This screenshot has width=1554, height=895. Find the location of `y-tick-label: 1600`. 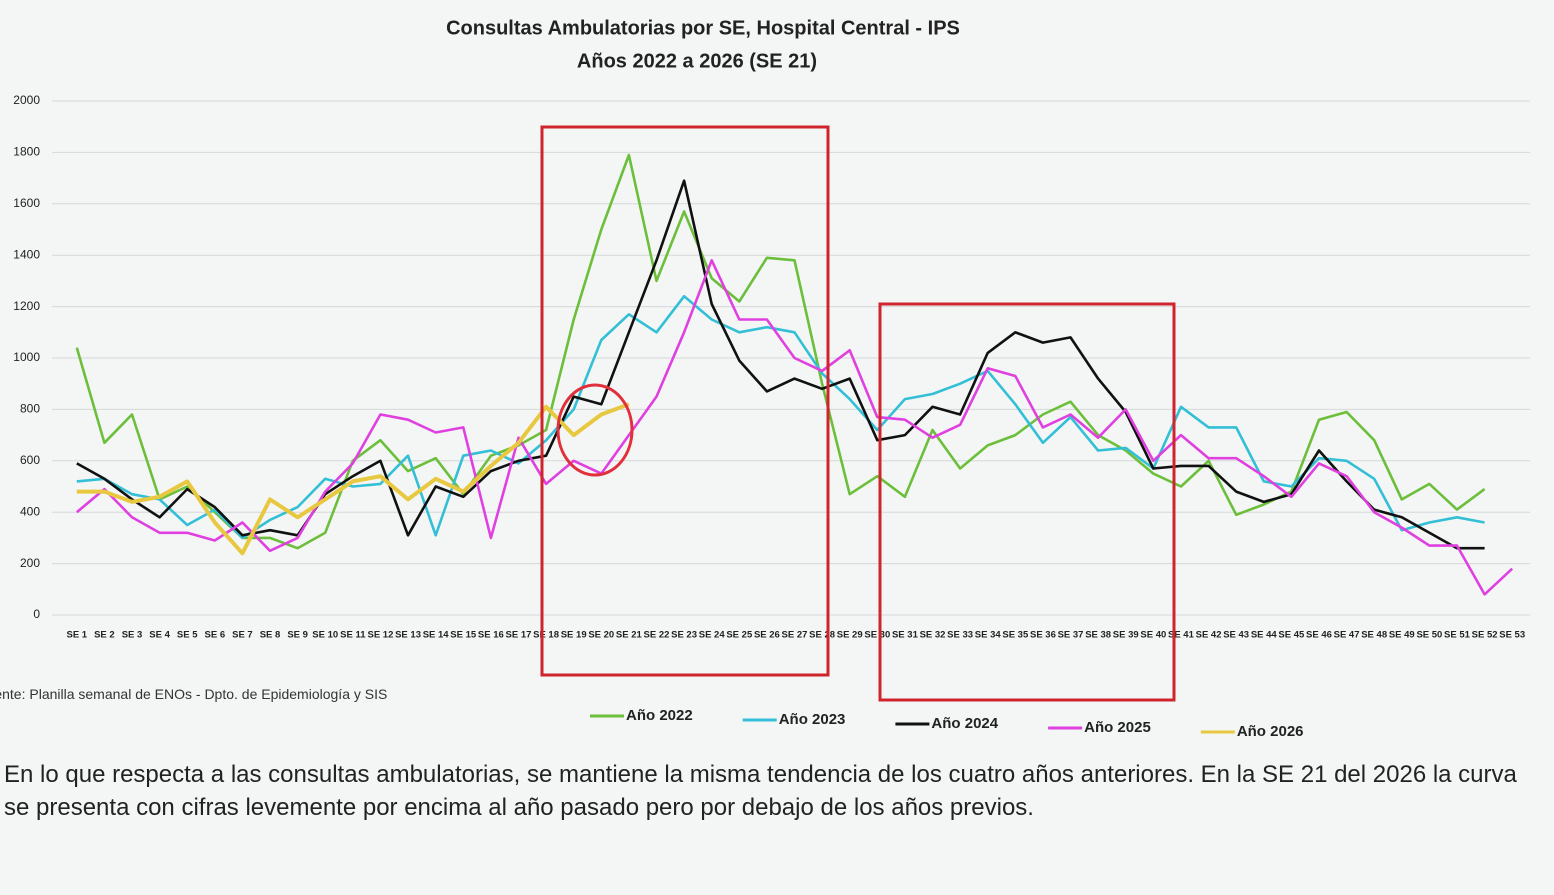

y-tick-label: 1600 is located at coordinates (26, 203).